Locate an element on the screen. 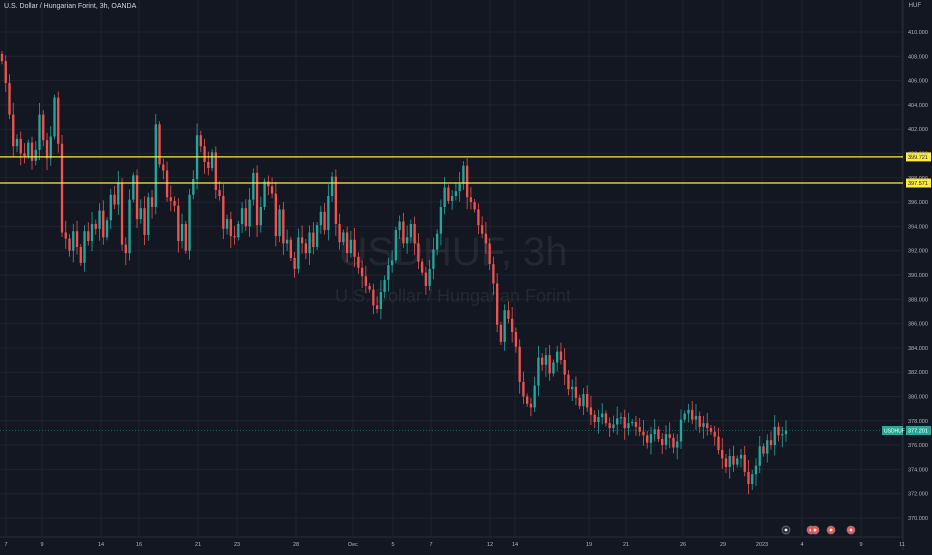  y-tick-label: 376.000 is located at coordinates (918, 446).